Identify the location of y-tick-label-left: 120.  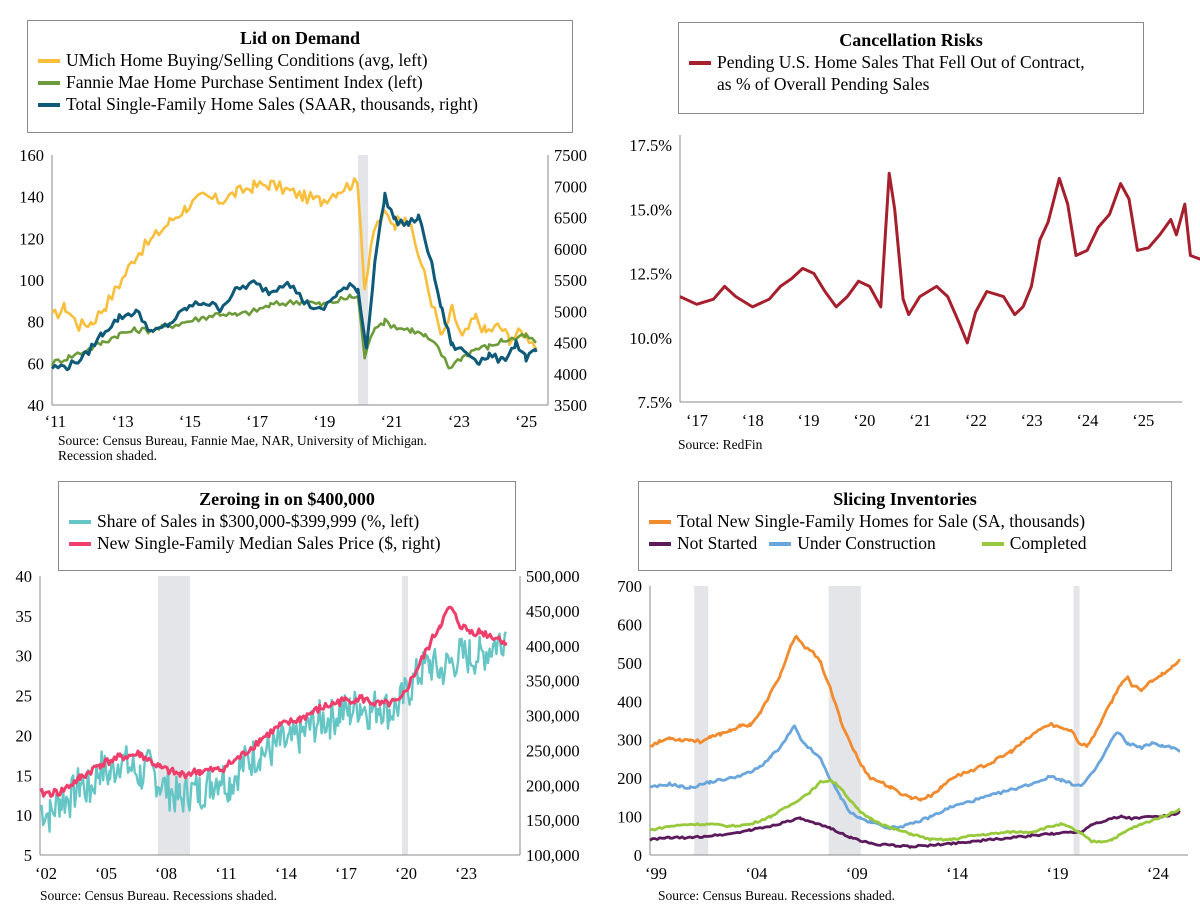
(31, 238).